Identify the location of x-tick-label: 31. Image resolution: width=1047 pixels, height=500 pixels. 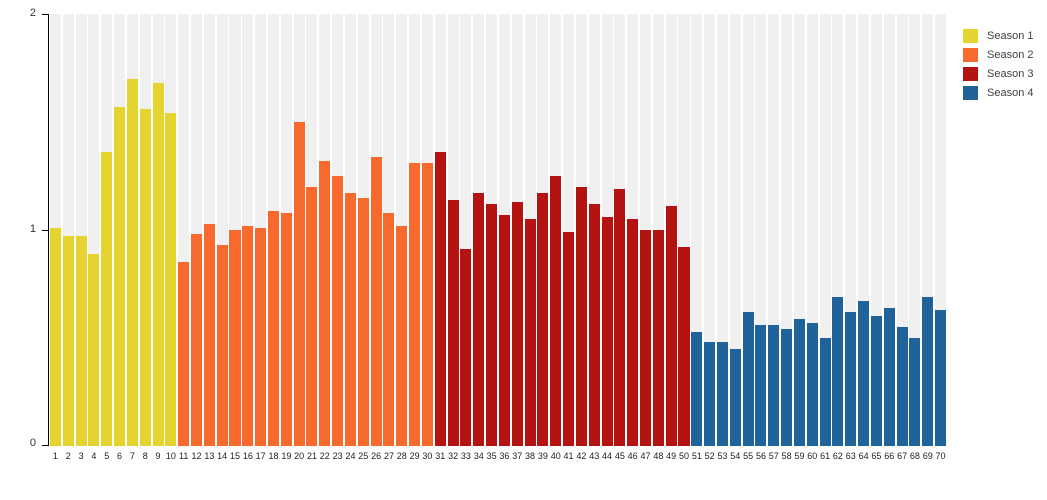
(440, 456).